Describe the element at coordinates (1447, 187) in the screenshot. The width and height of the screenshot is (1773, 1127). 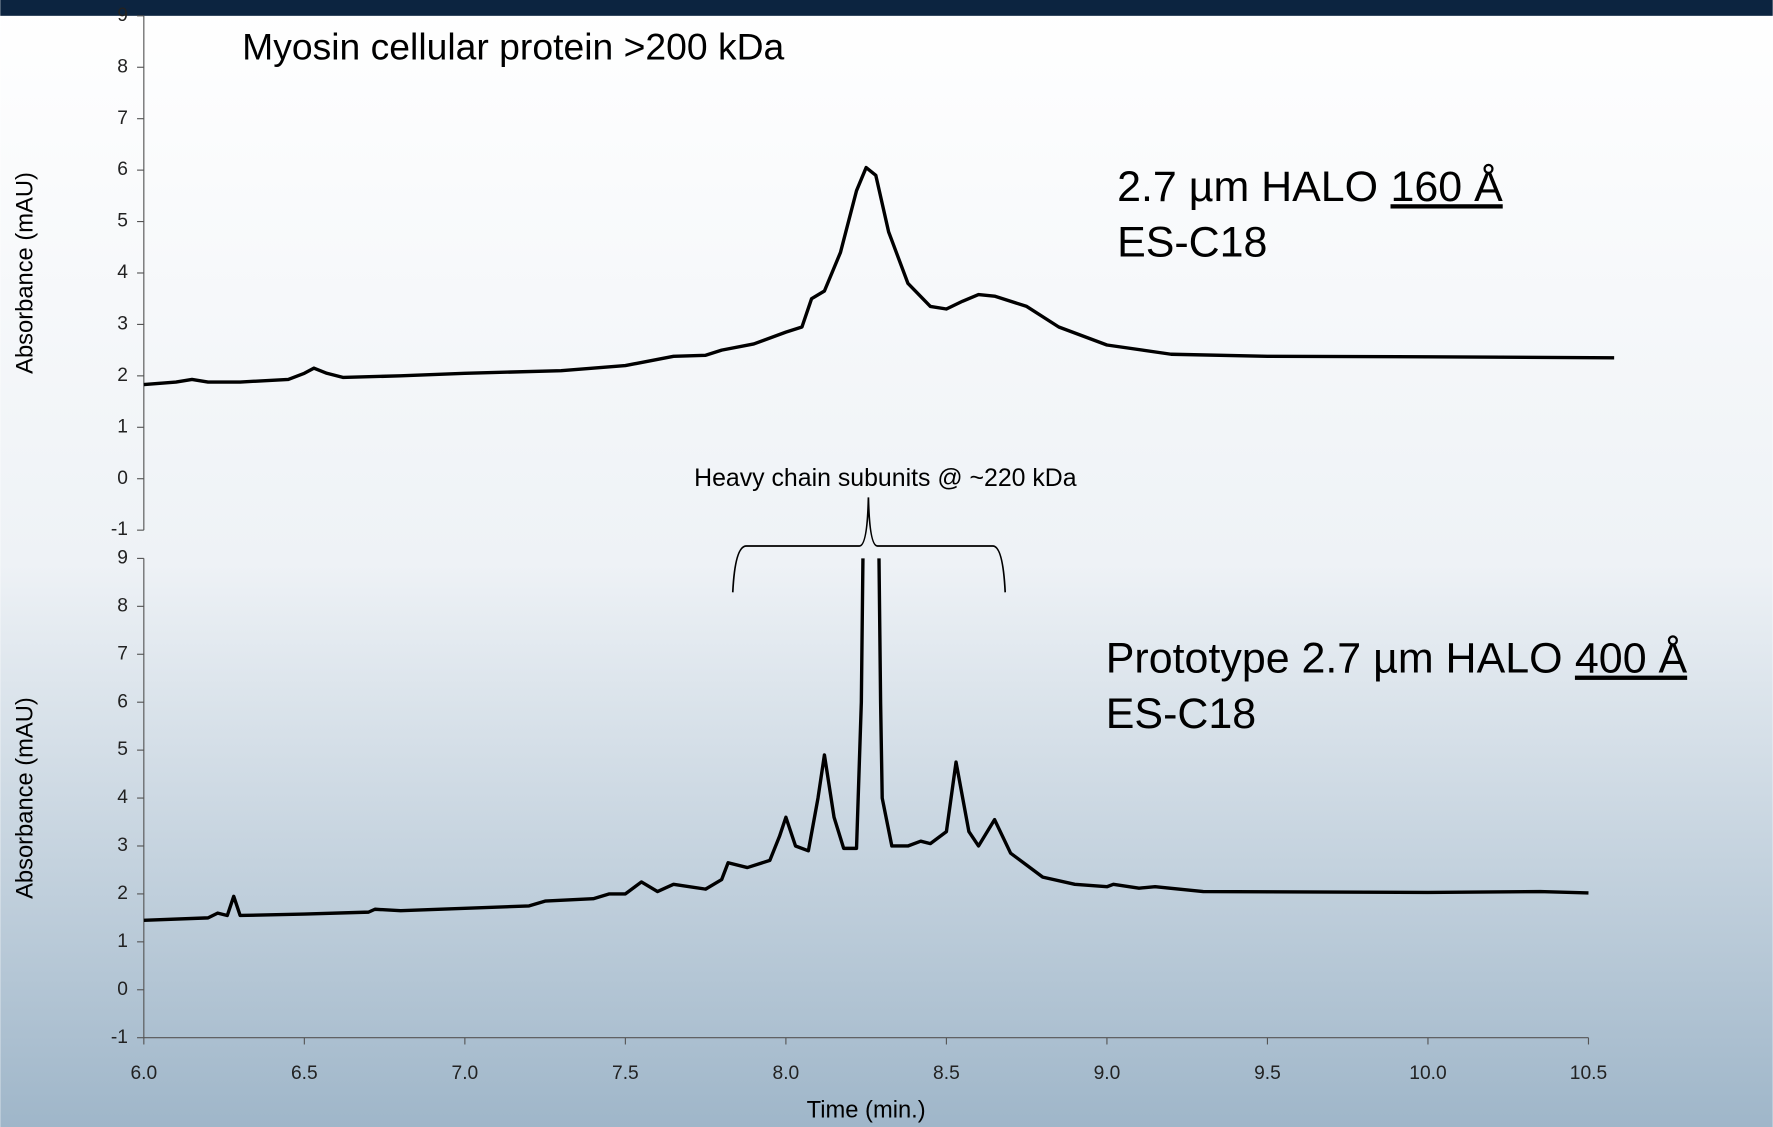
I see `column-pore: 160 Å` at that location.